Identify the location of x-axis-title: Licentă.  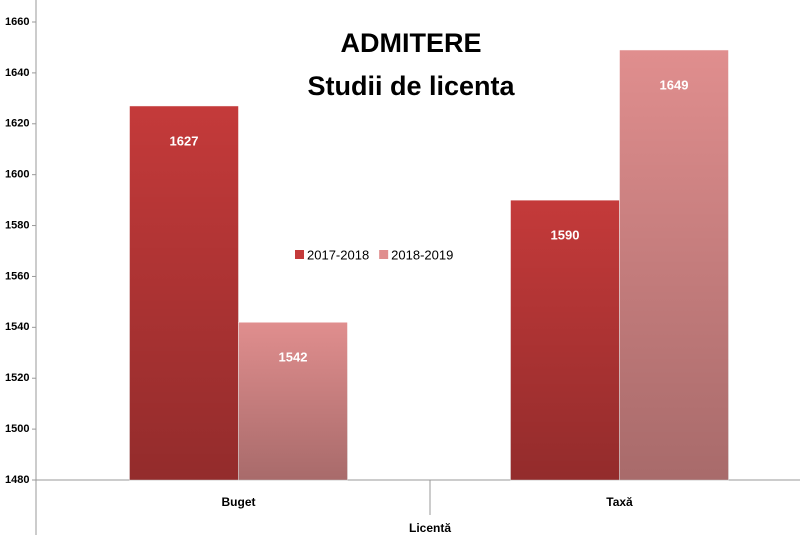
(430, 528).